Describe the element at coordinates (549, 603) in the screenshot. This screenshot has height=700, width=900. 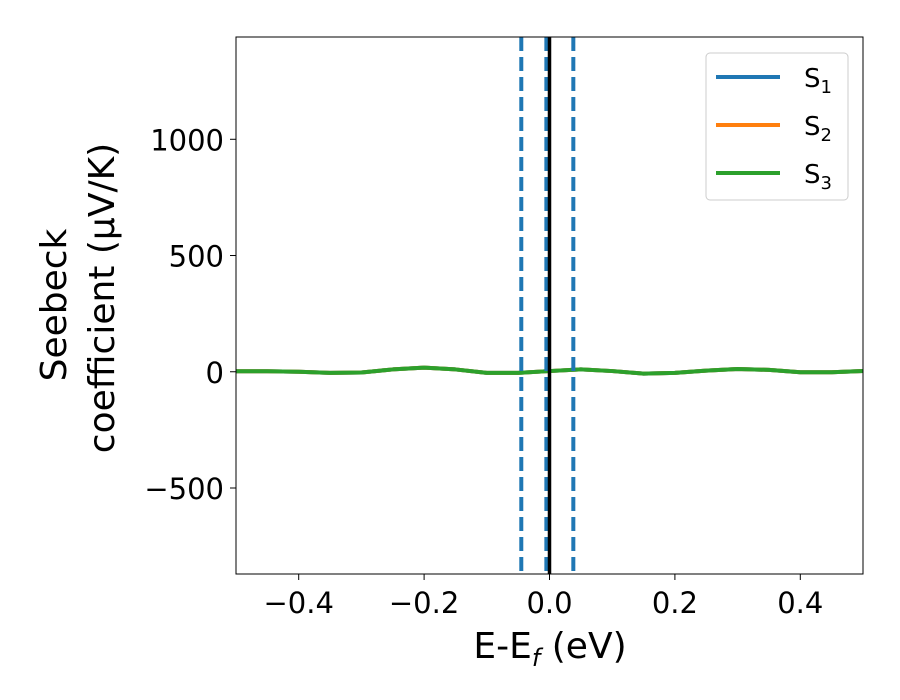
I see `x-tick-label: 0.0` at that location.